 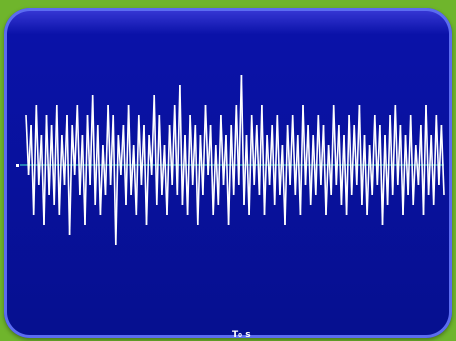 I want to click on x-axis-label: T₀ s, so click(x=241, y=334).